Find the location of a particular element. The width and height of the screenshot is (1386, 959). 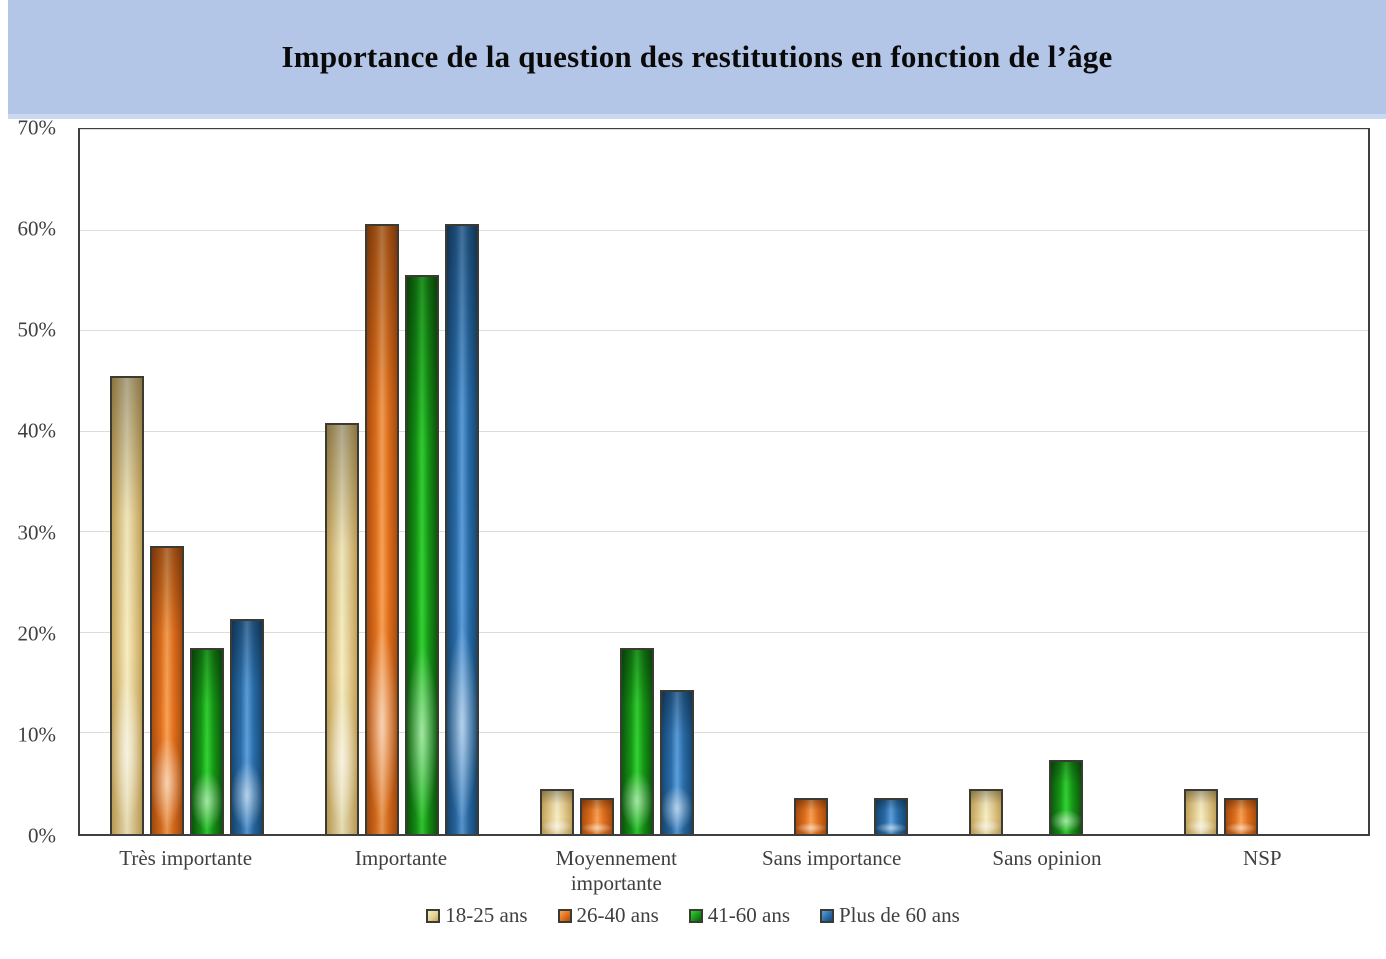

bar-group-importante is located at coordinates (402, 482).